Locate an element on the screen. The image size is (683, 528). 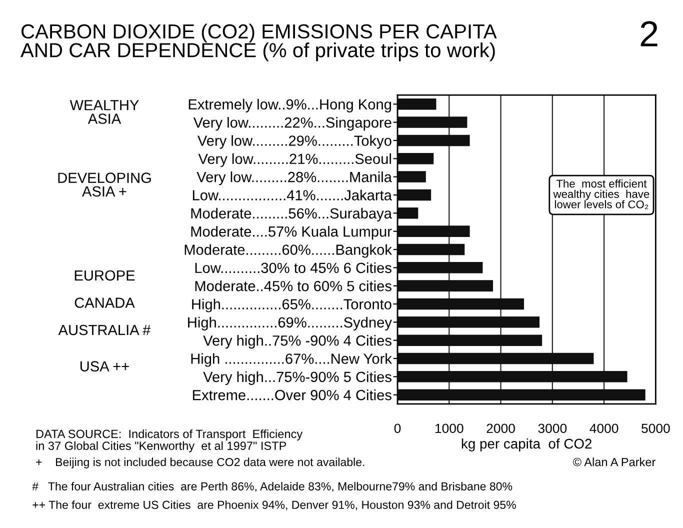
x-tick-label: 0 is located at coordinates (397, 429).